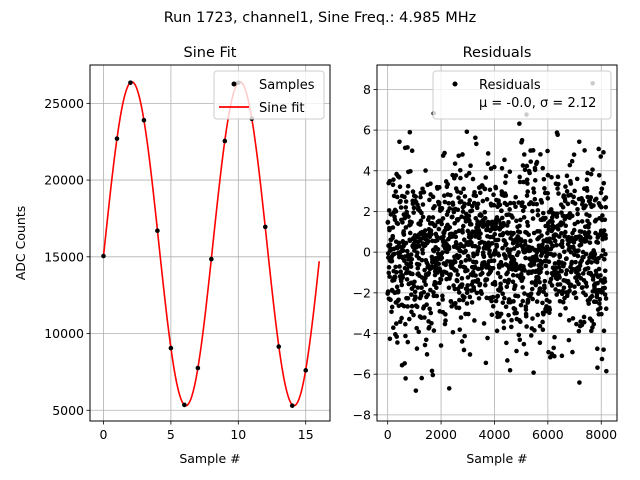  I want to click on sine-fit-xtick-label: 0, so click(104, 434).